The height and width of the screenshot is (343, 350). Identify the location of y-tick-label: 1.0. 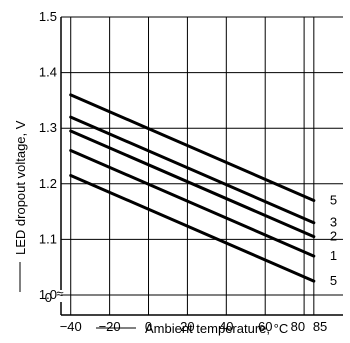
(48, 294).